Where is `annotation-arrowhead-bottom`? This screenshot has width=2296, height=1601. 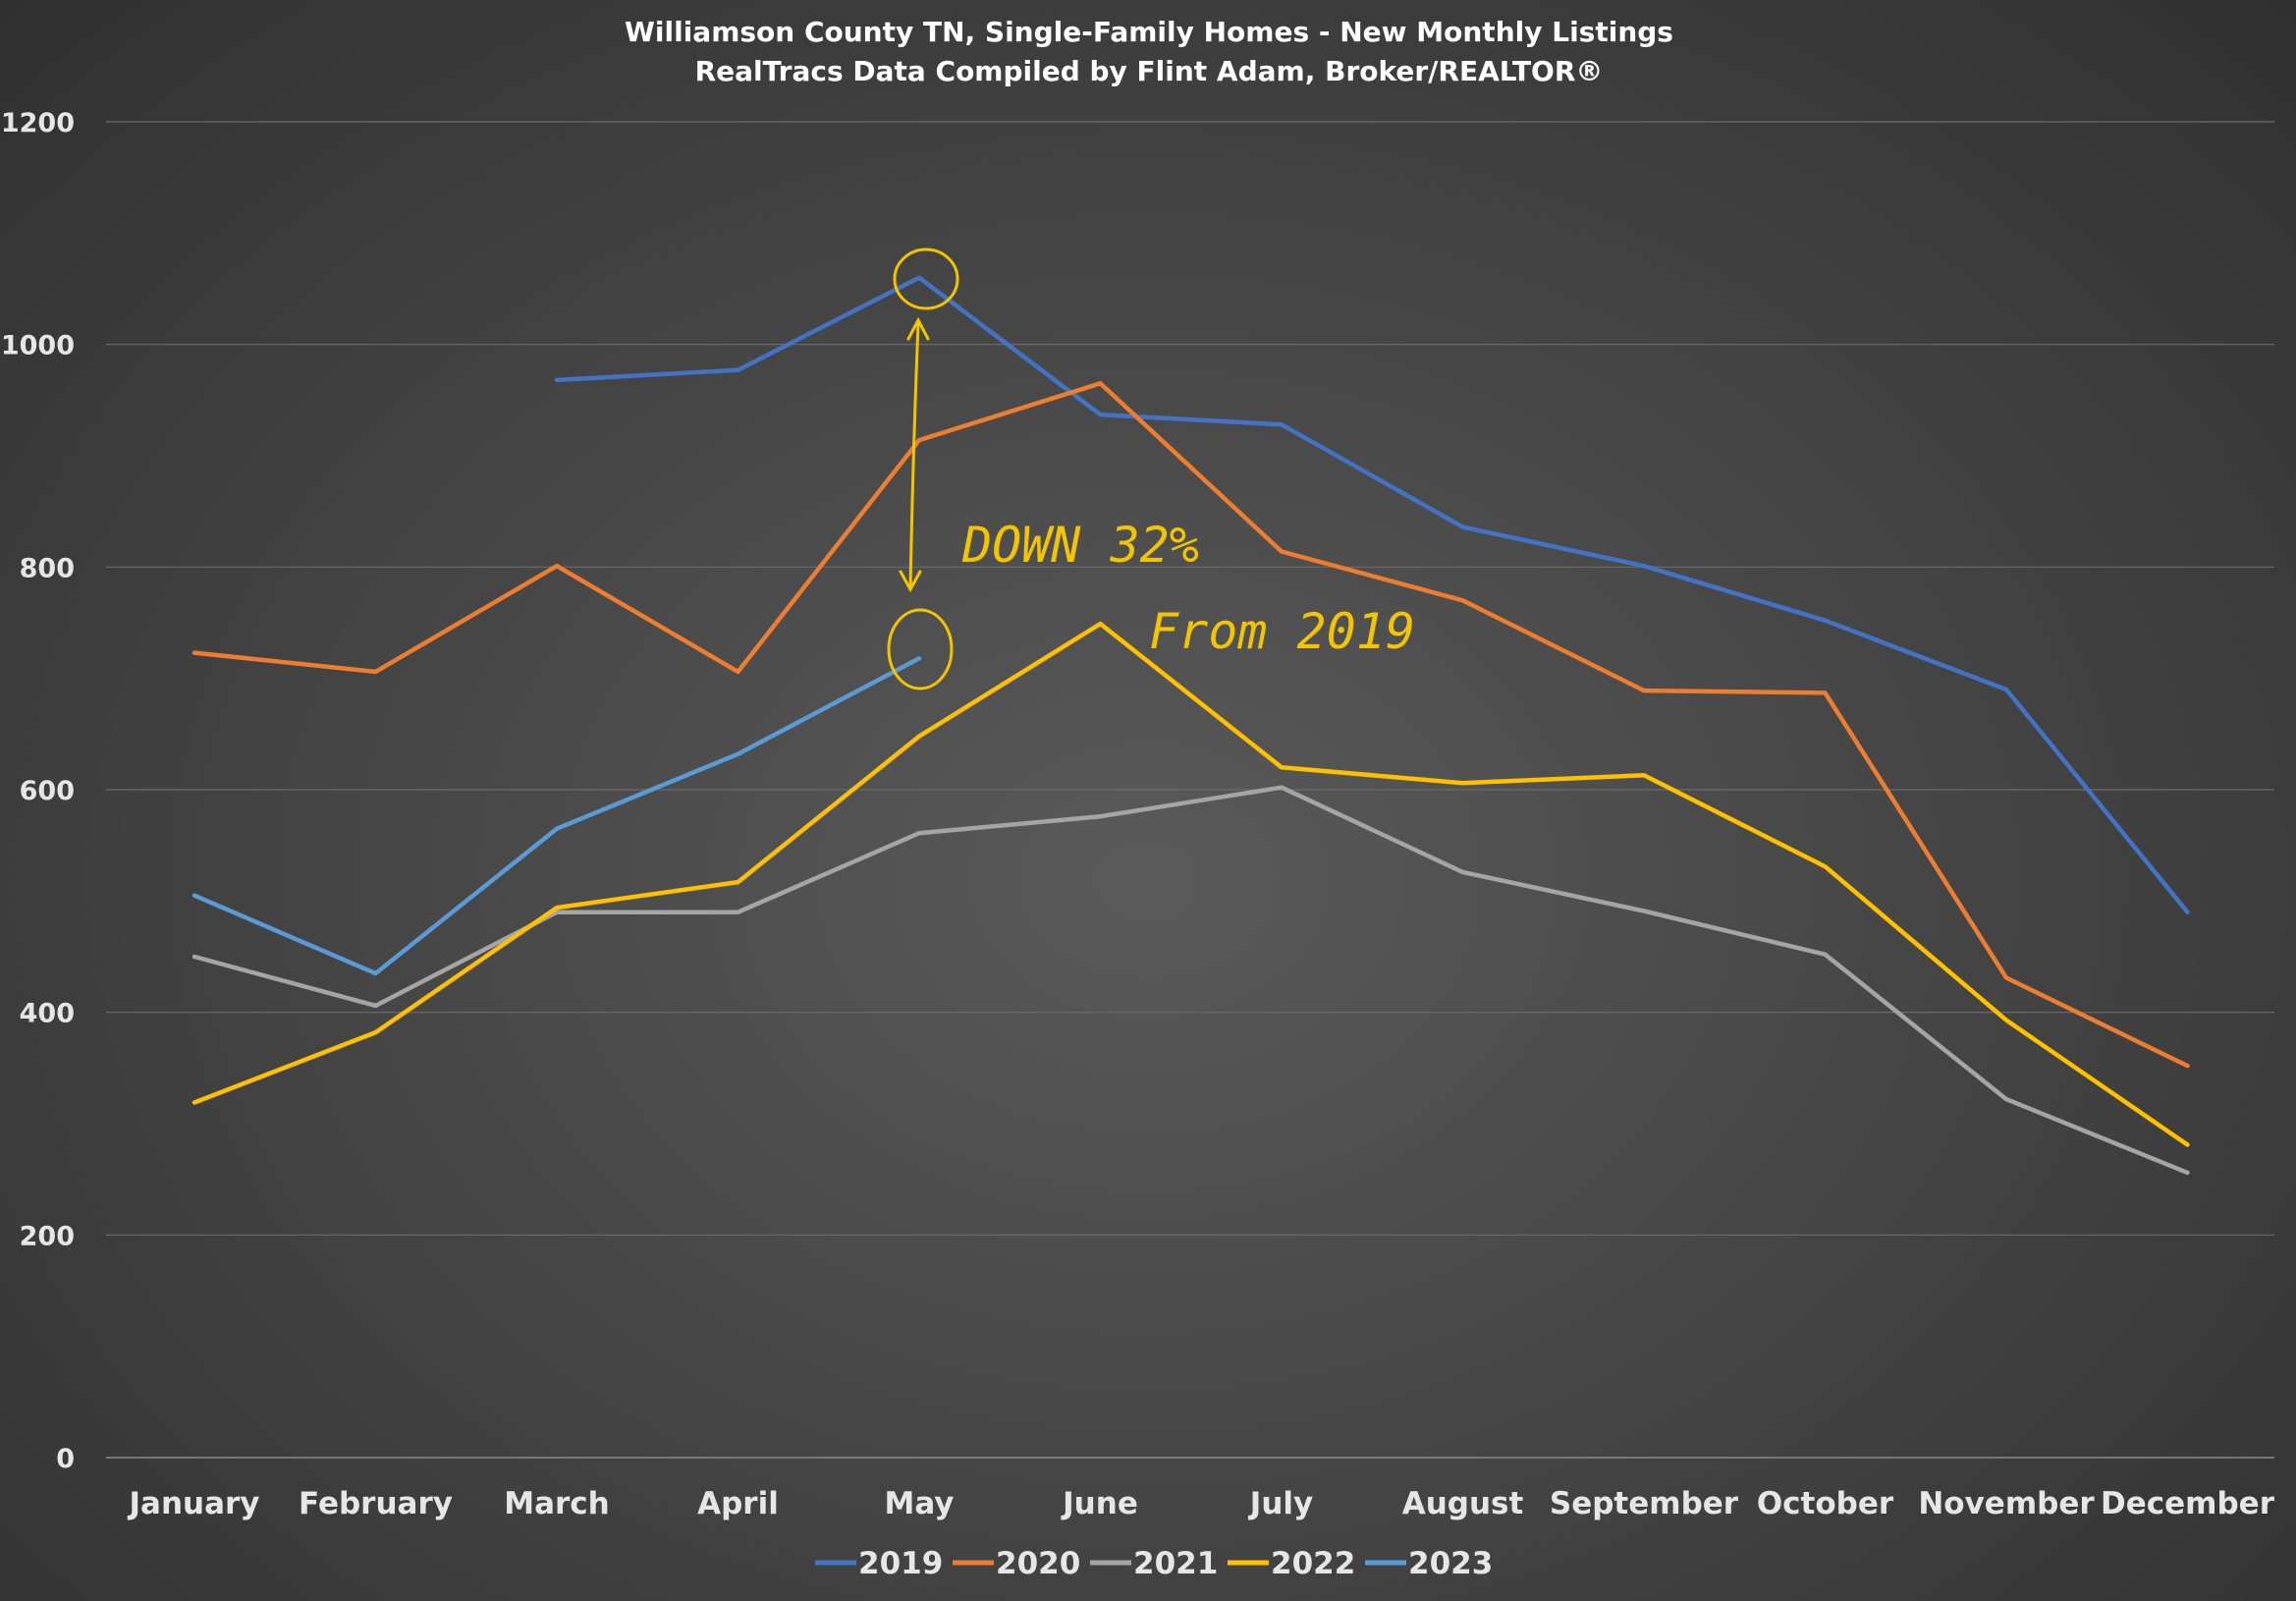 annotation-arrowhead-bottom is located at coordinates (910, 581).